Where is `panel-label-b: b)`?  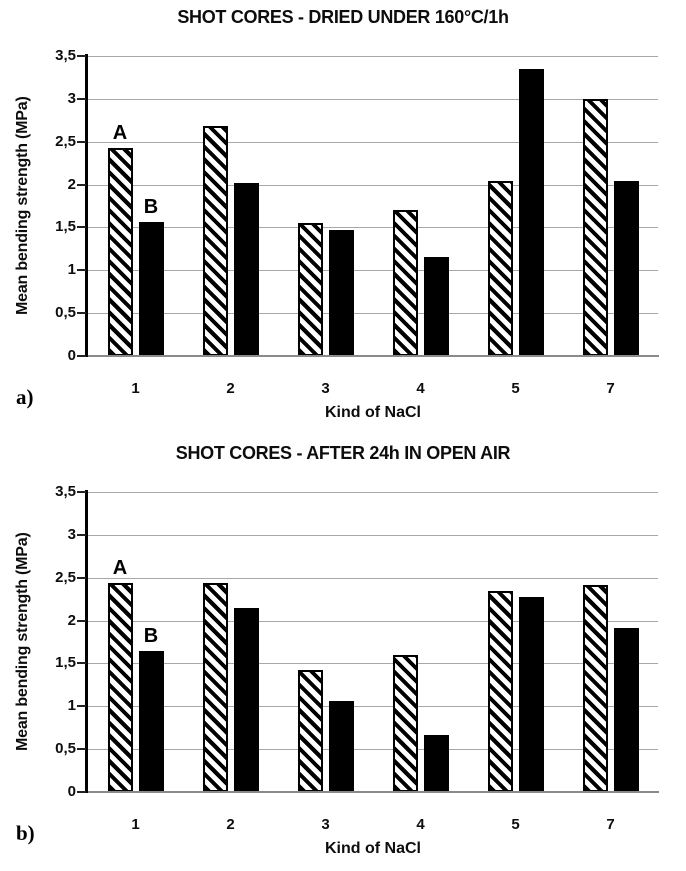
panel-label-b: b) is located at coordinates (25, 833).